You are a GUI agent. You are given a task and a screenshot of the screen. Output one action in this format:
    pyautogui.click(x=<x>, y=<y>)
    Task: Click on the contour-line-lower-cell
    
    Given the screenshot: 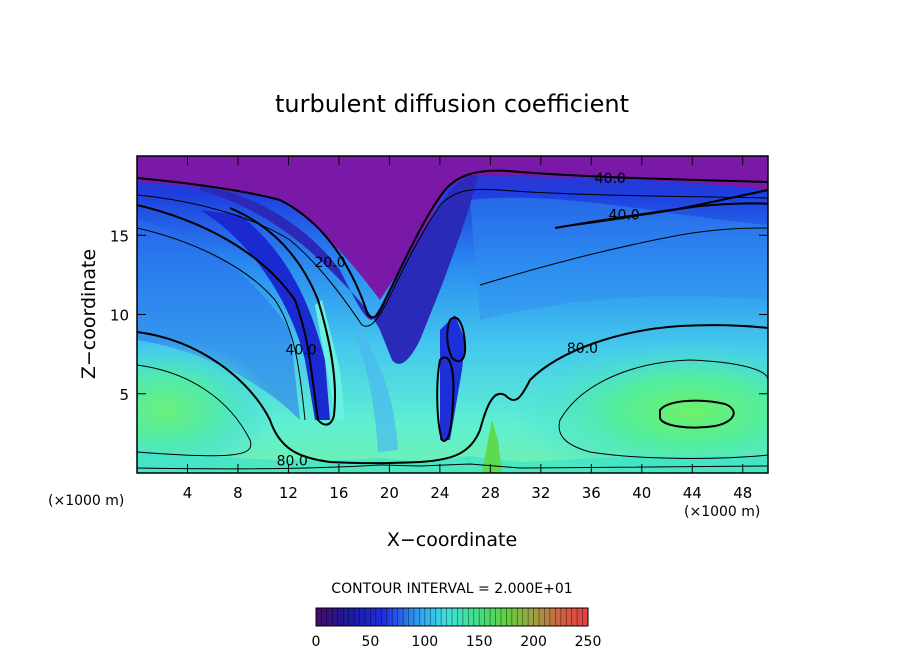 What is the action you would take?
    pyautogui.click(x=445, y=399)
    